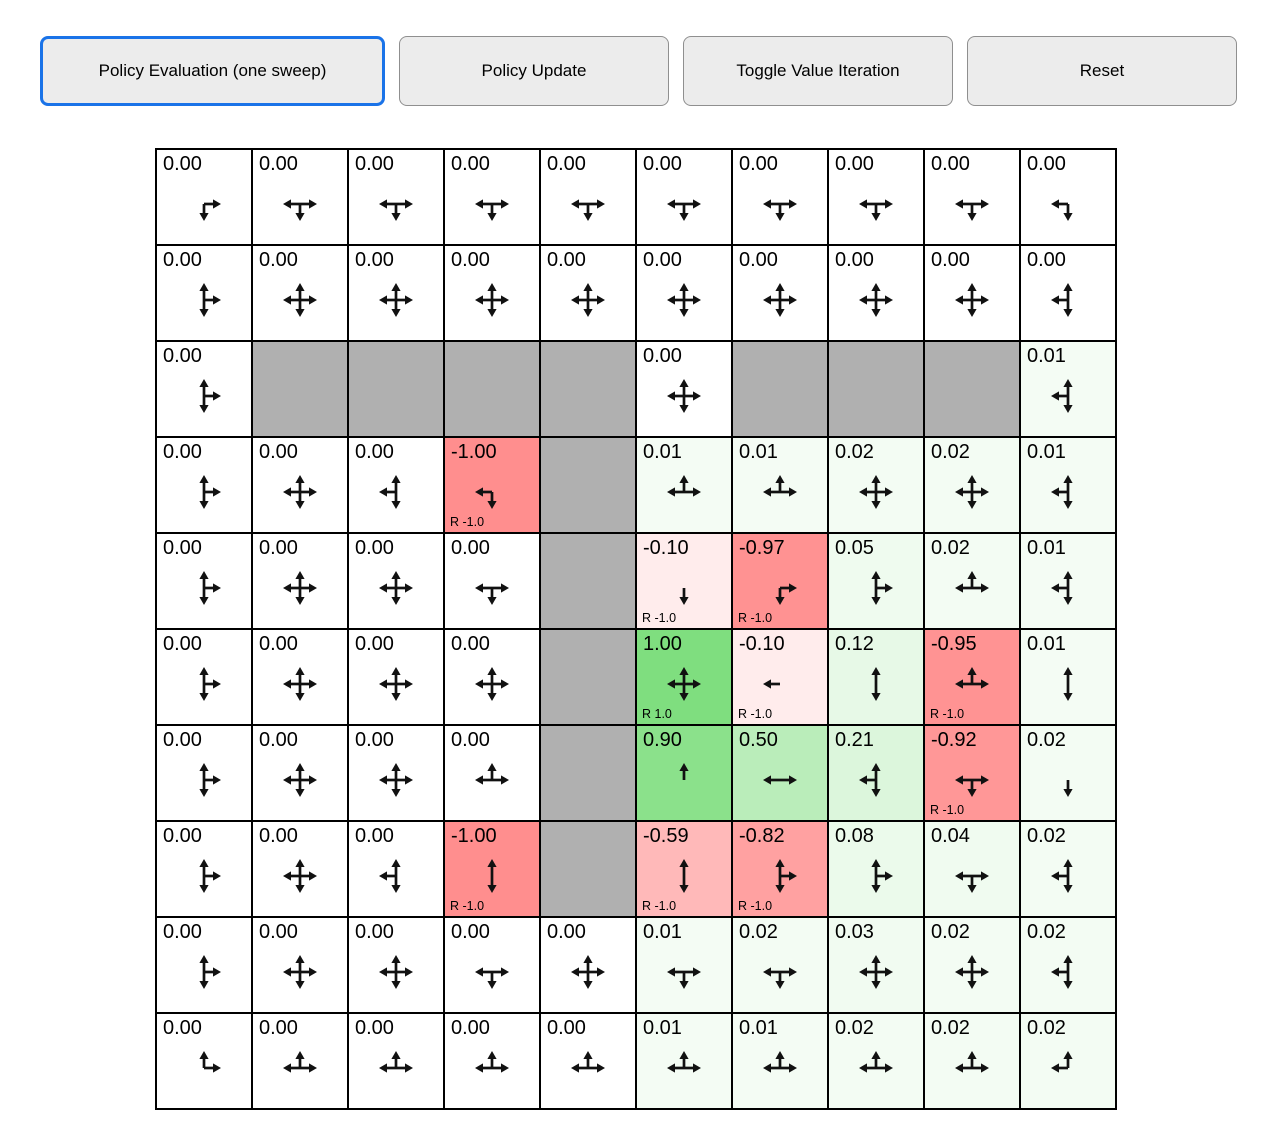 This screenshot has height=1126, width=1278. I want to click on grid-cell: 0.04, so click(972, 869).